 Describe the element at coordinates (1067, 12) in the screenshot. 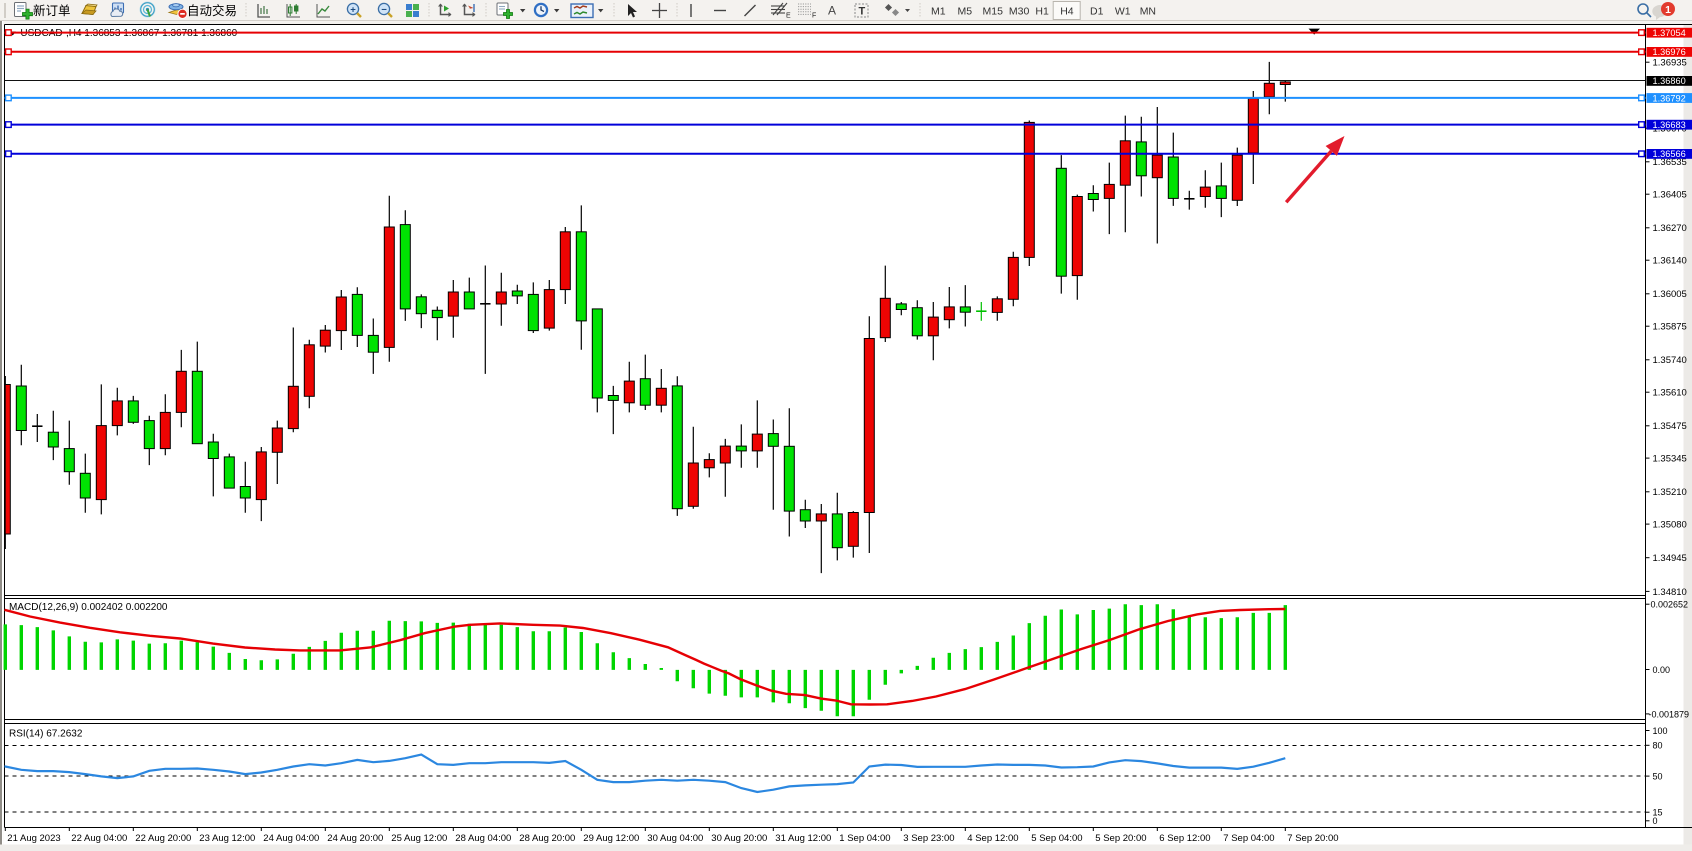

I see `svg-text: H4` at that location.